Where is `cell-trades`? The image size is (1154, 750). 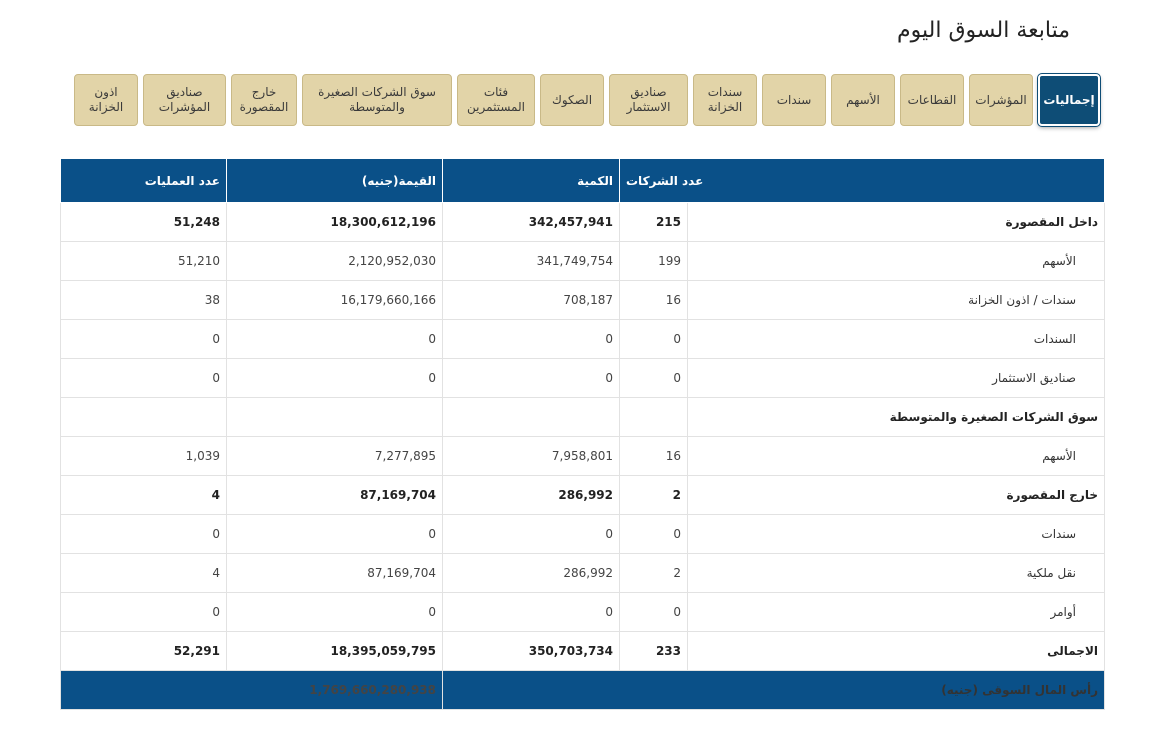
cell-trades is located at coordinates (143, 417).